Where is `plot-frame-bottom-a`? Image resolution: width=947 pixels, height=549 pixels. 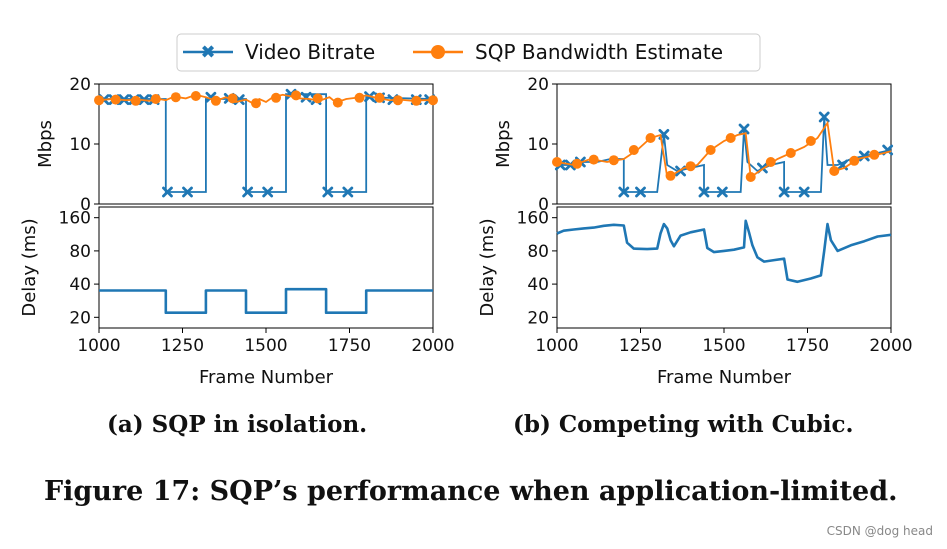
plot-frame-bottom-a is located at coordinates (266, 267).